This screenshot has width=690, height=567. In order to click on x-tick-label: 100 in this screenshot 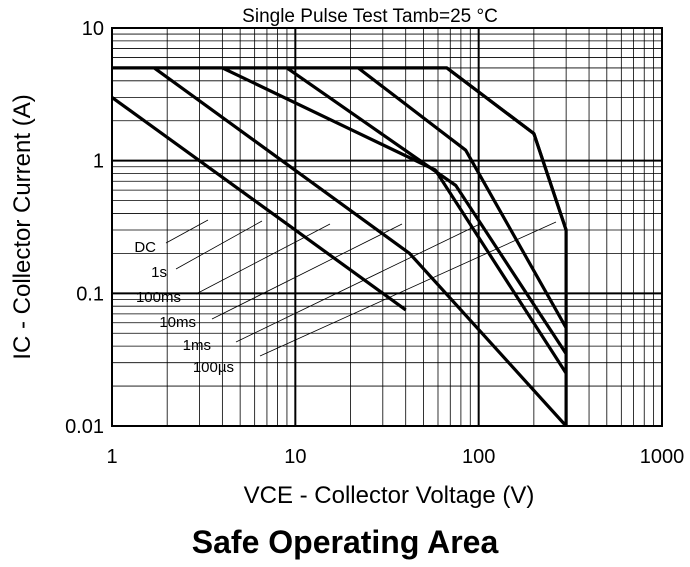, I will do `click(478, 457)`.